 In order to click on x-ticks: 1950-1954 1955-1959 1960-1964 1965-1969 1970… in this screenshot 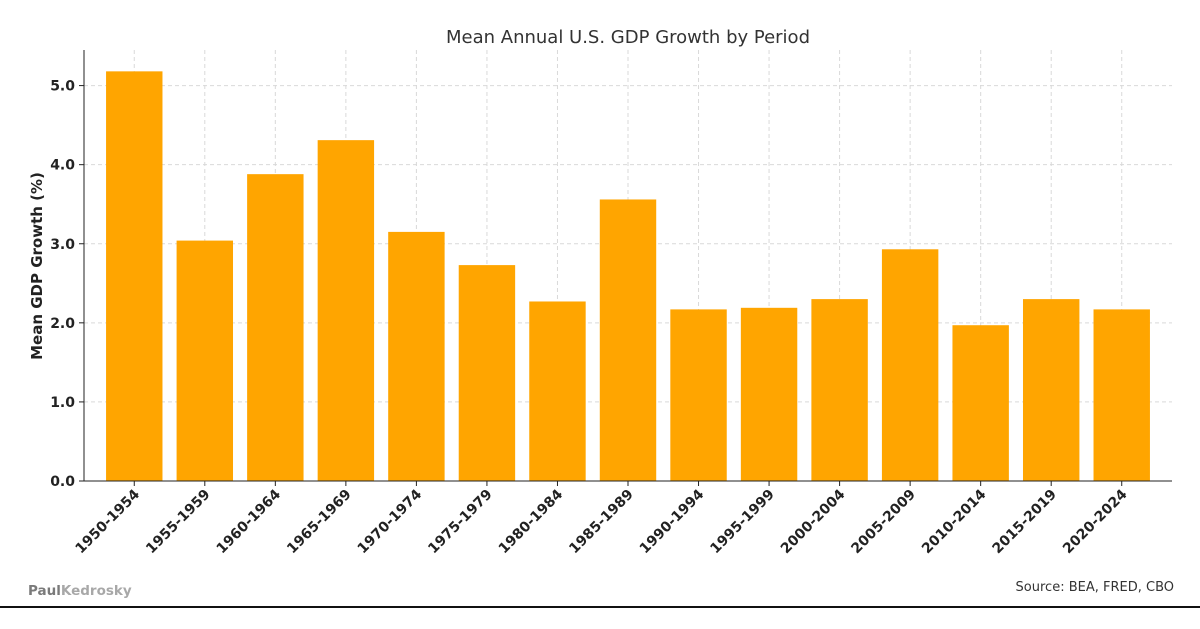, I will do `click(602, 519)`.